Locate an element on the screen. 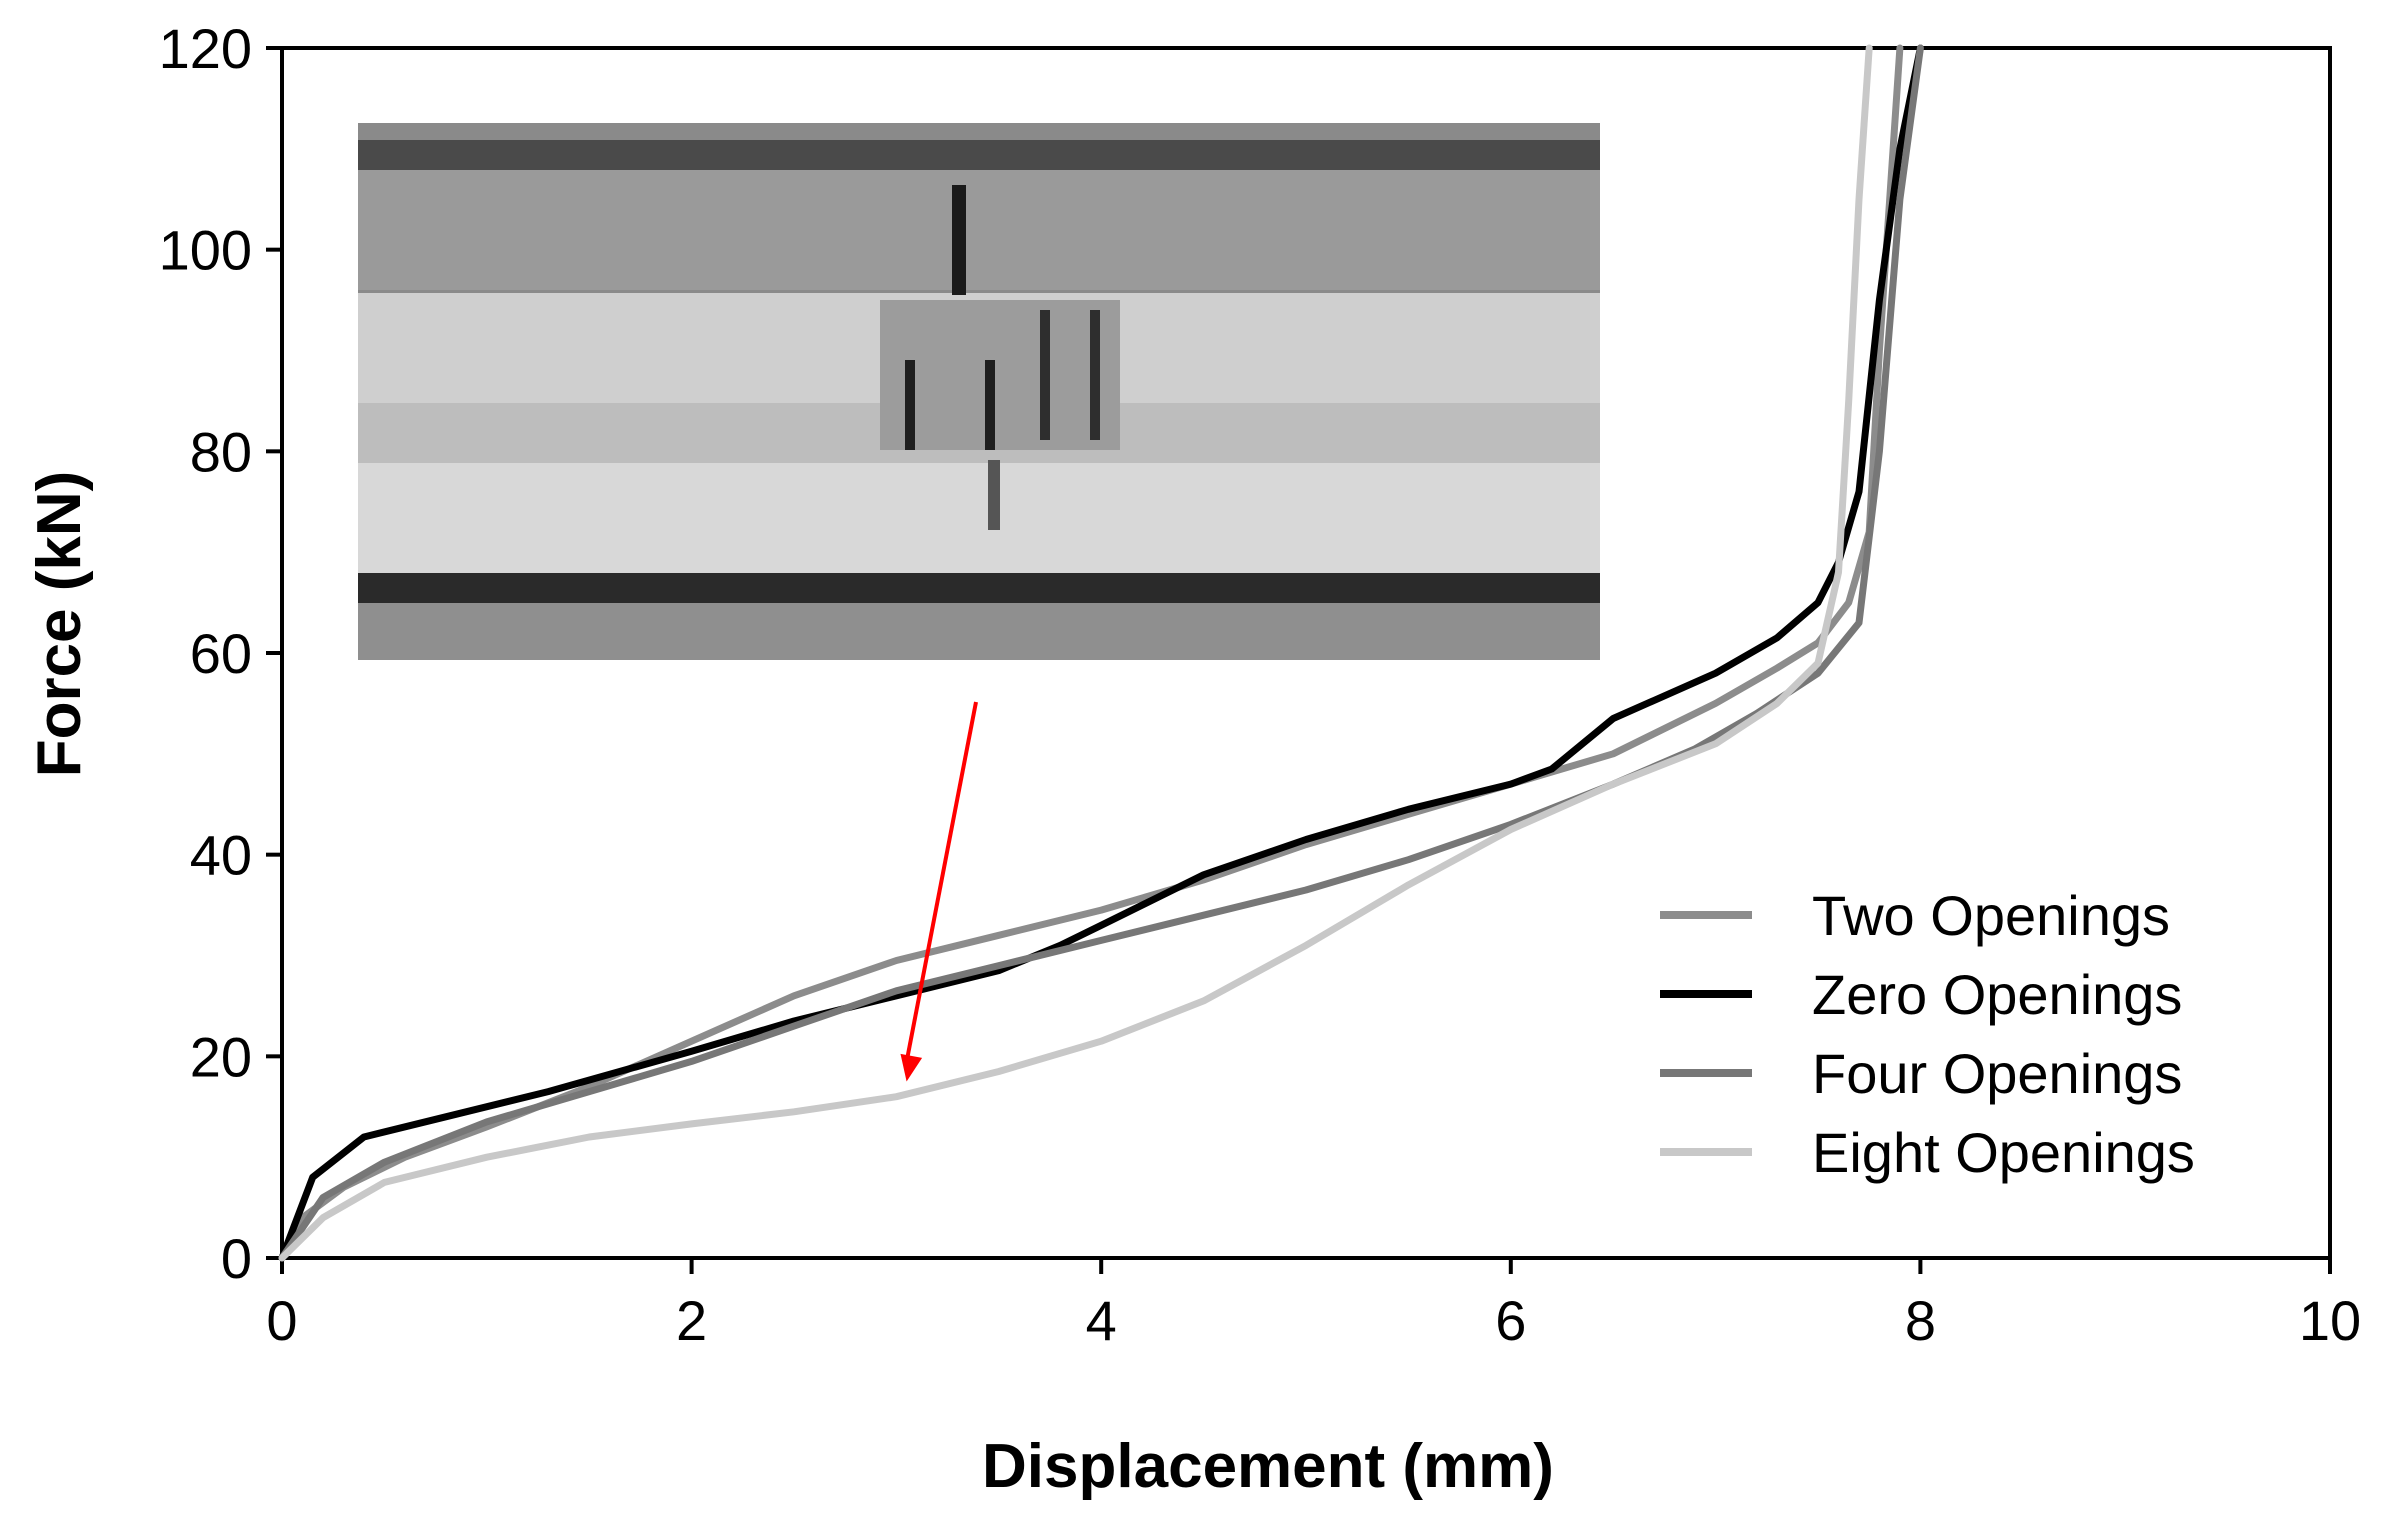 This screenshot has width=2386, height=1524. x-tick-label: 2 is located at coordinates (691, 1320).